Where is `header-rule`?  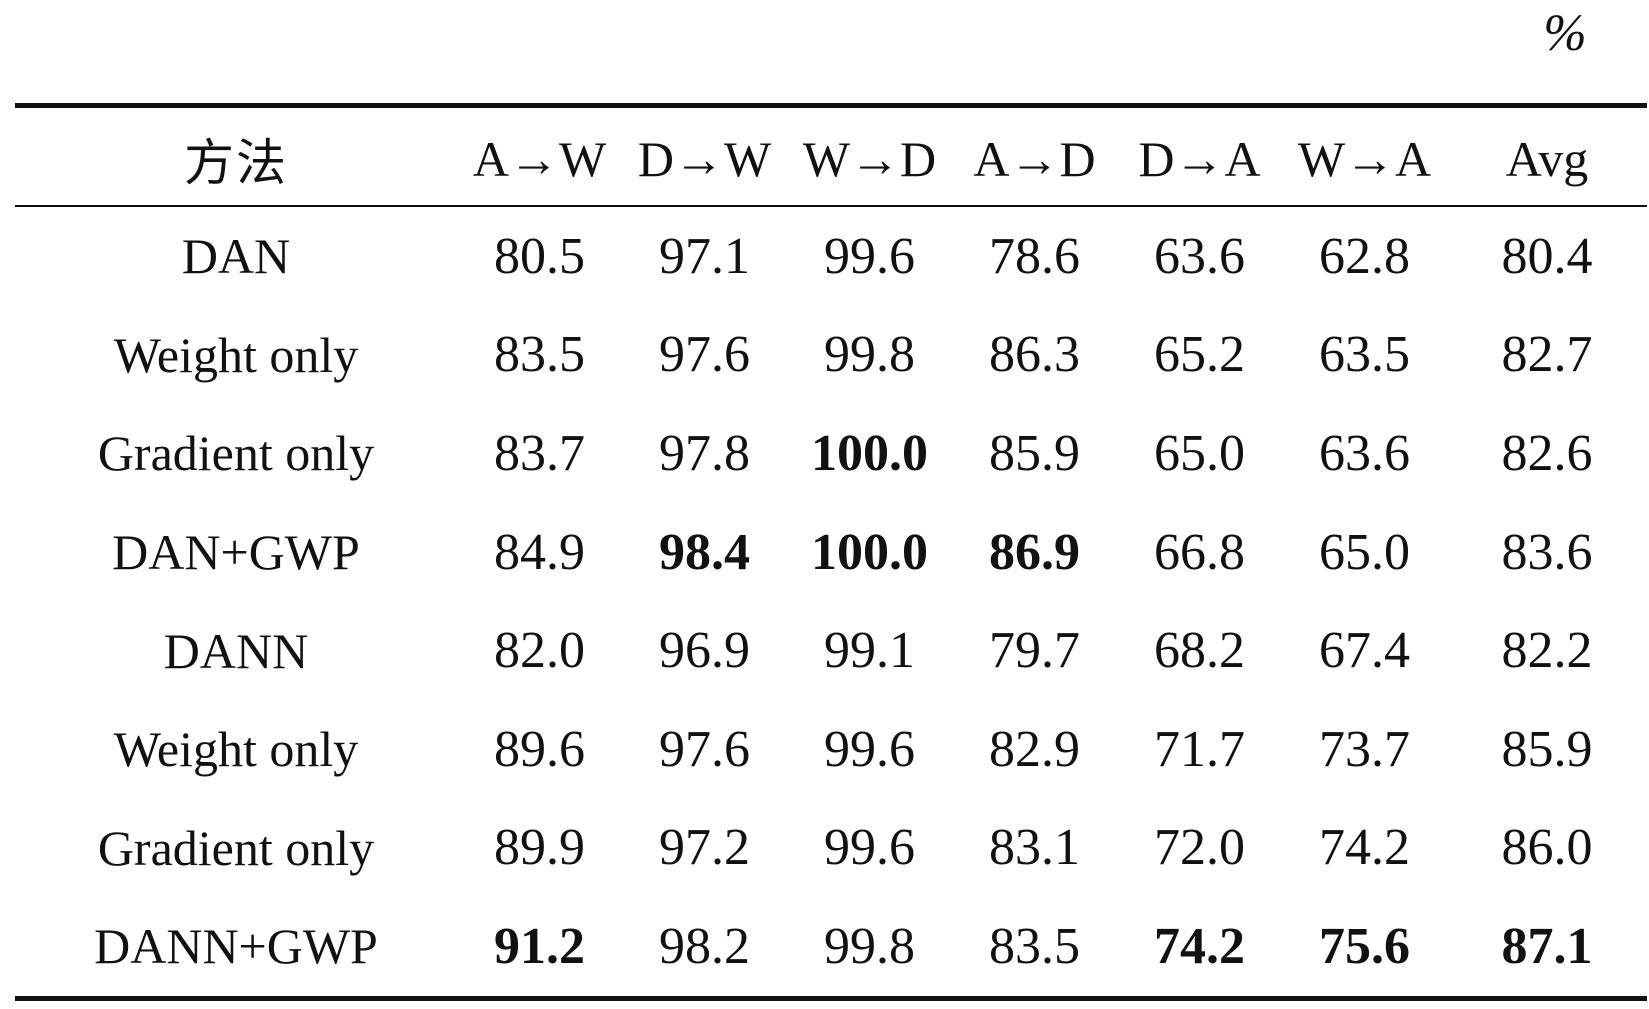 header-rule is located at coordinates (831, 206).